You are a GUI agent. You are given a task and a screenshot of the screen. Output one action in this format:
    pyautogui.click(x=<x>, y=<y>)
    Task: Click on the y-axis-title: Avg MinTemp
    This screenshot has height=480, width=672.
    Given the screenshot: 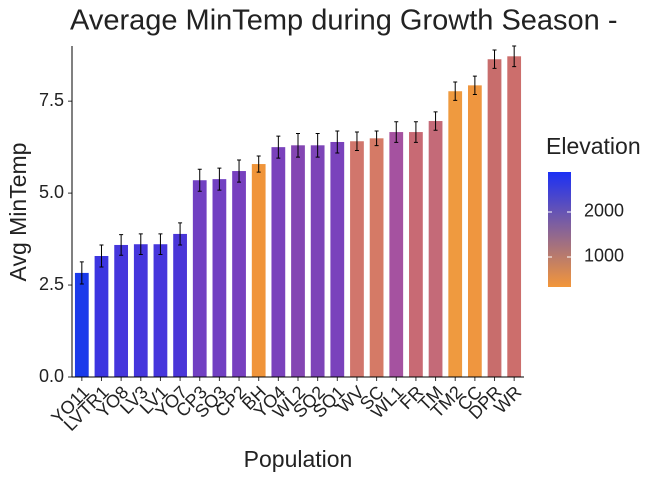 What is the action you would take?
    pyautogui.click(x=18, y=212)
    